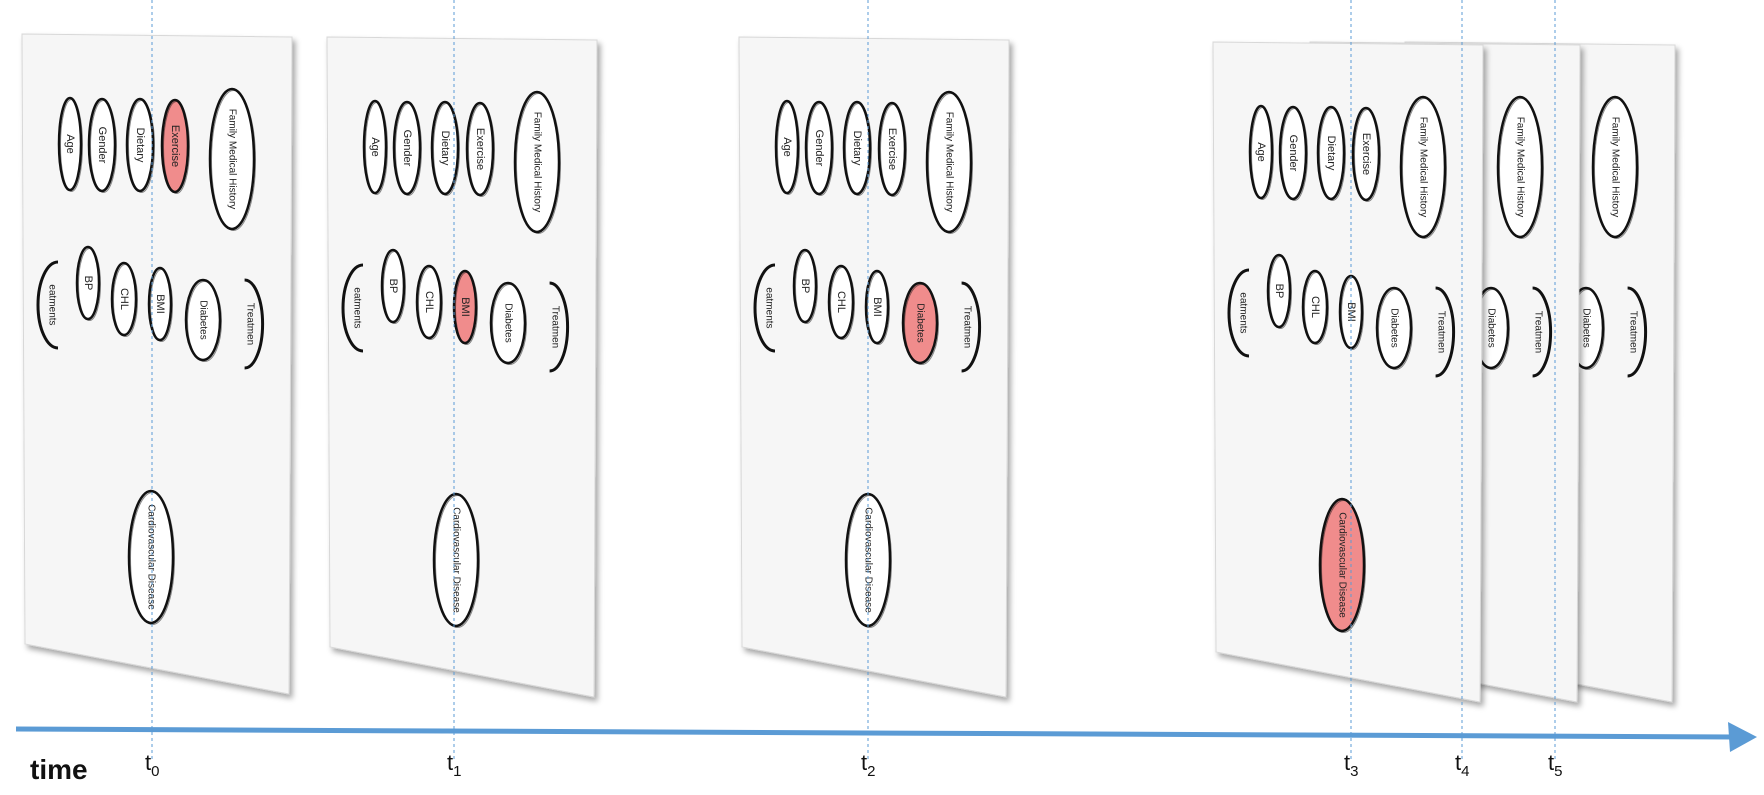 The image size is (1764, 795). Describe the element at coordinates (886, 753) in the screenshot. I see `time-axis: time` at that location.